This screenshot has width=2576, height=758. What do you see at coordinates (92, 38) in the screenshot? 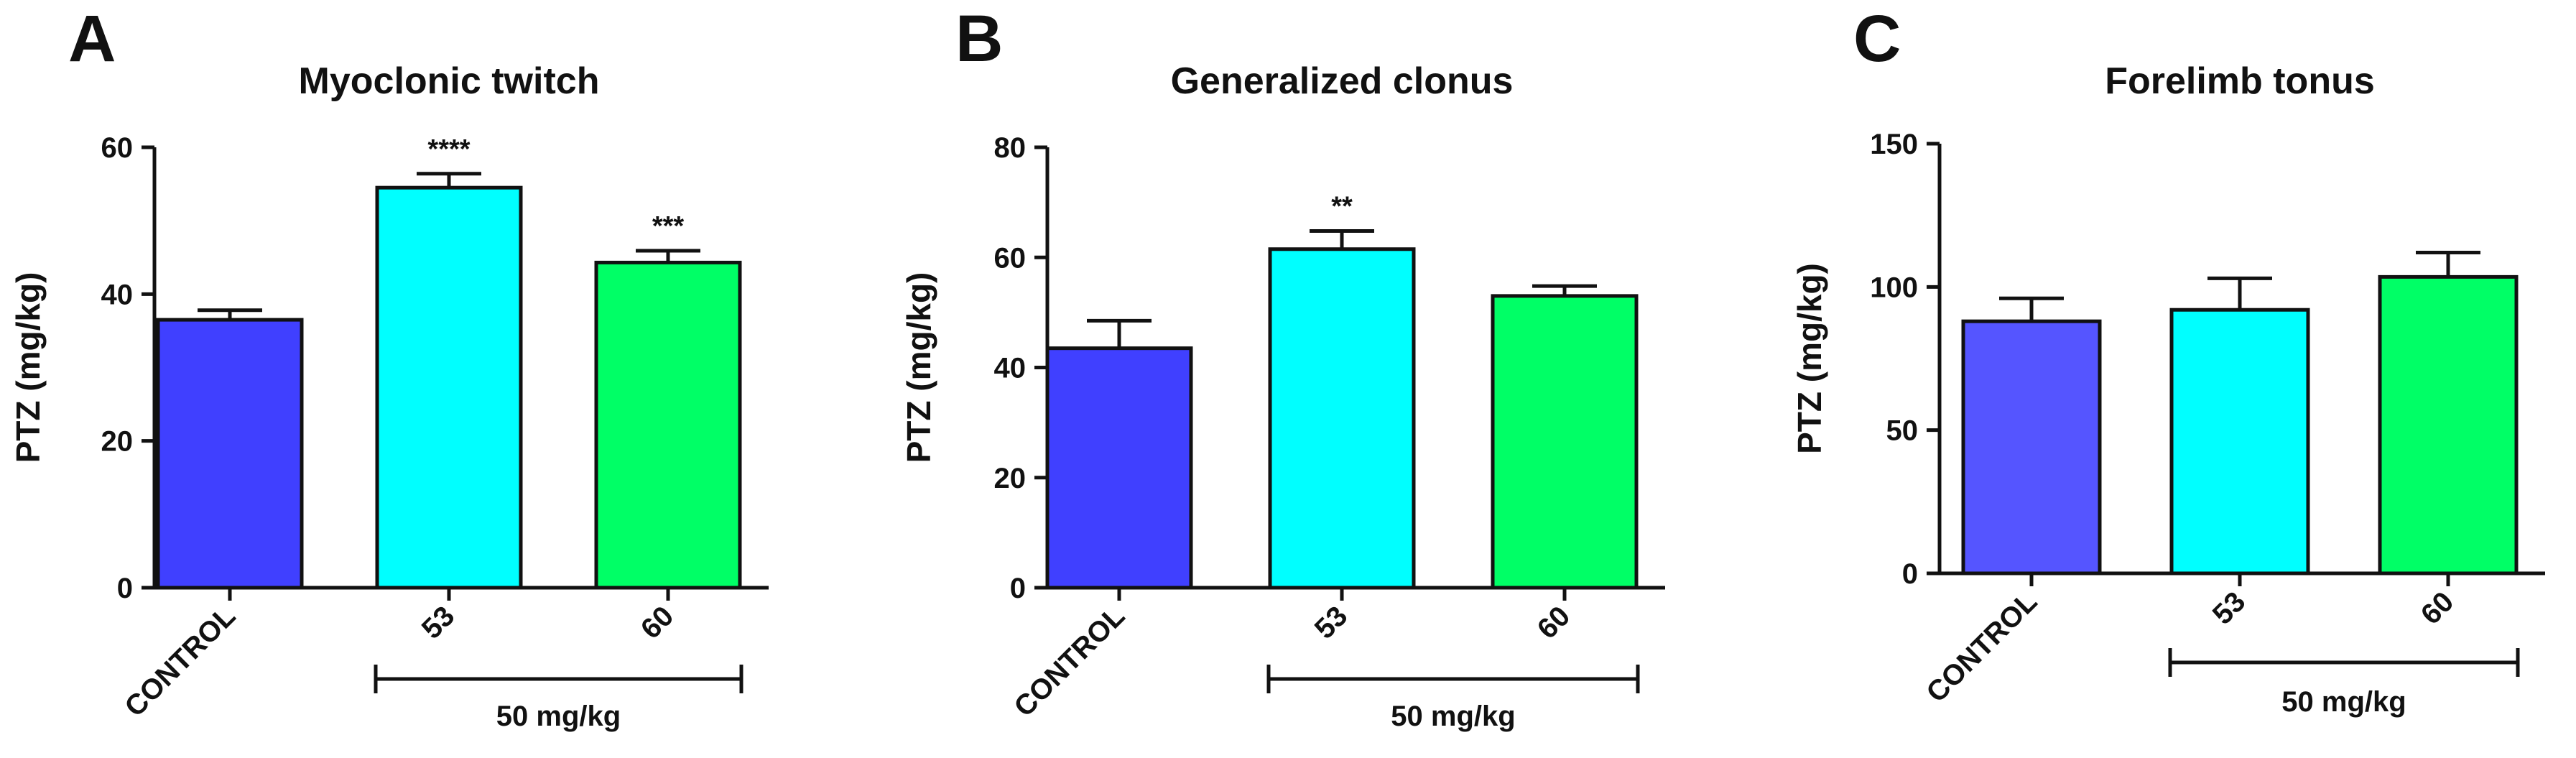
I see `panel-letter-A: A` at bounding box center [92, 38].